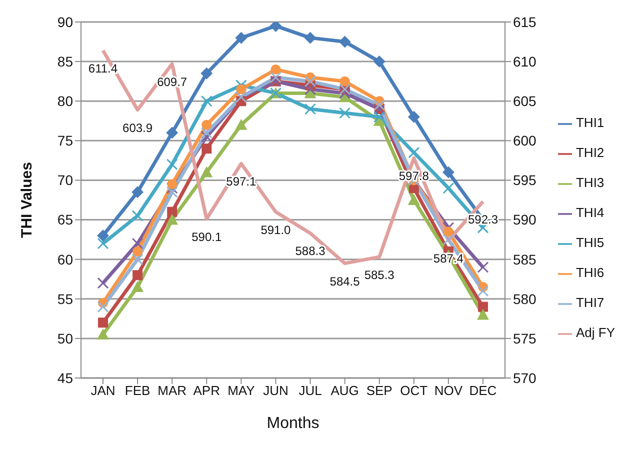 Image resolution: width=641 pixels, height=455 pixels. What do you see at coordinates (103, 68) in the screenshot?
I see `data-label: 611.4` at bounding box center [103, 68].